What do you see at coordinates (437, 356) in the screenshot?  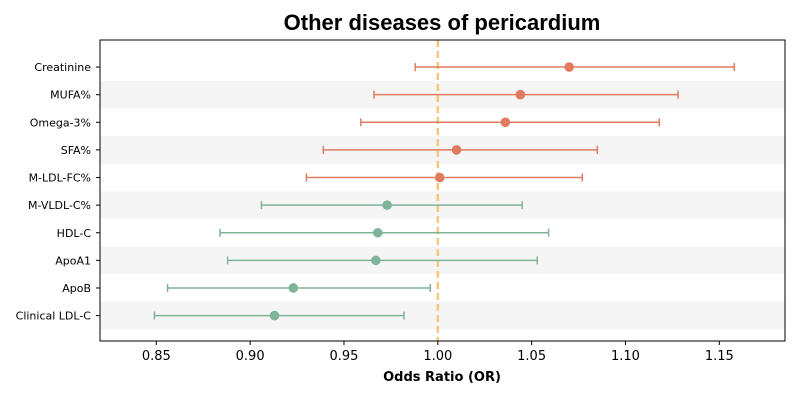 I see `x-tick-label: 1.00` at bounding box center [437, 356].